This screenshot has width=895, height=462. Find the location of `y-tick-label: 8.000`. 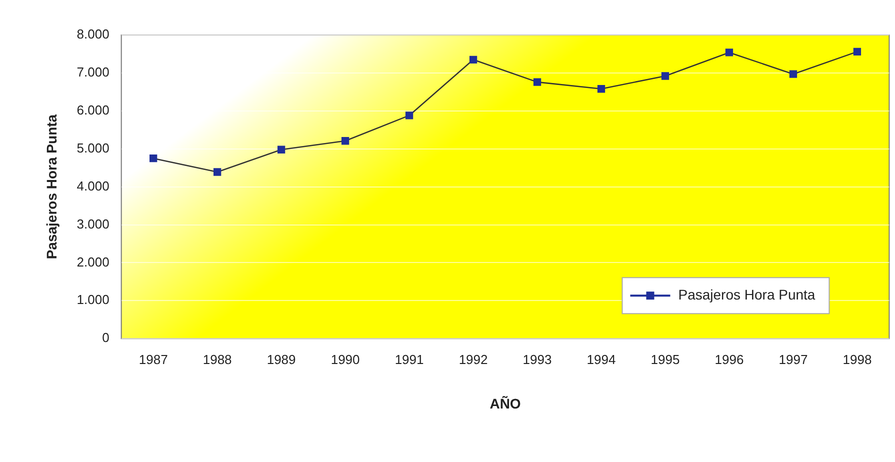

y-tick-label: 8.000 is located at coordinates (93, 34).